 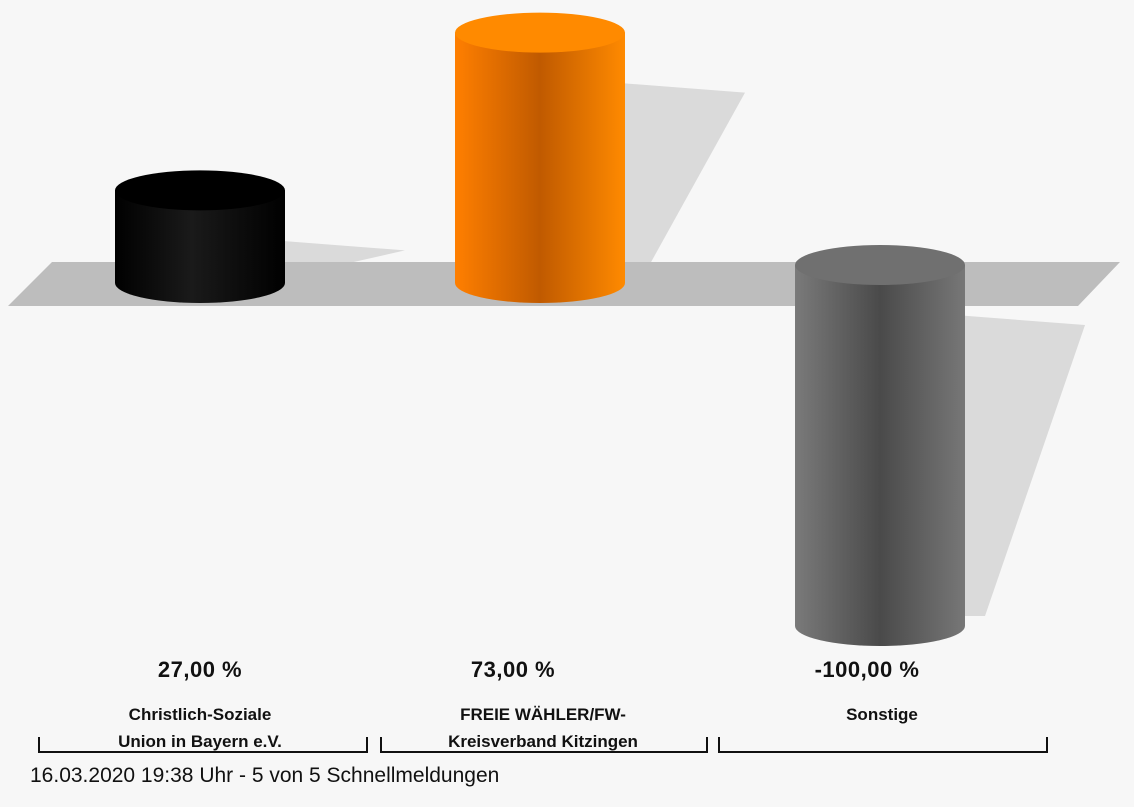 What do you see at coordinates (200, 246) in the screenshot?
I see `bar-csu` at bounding box center [200, 246].